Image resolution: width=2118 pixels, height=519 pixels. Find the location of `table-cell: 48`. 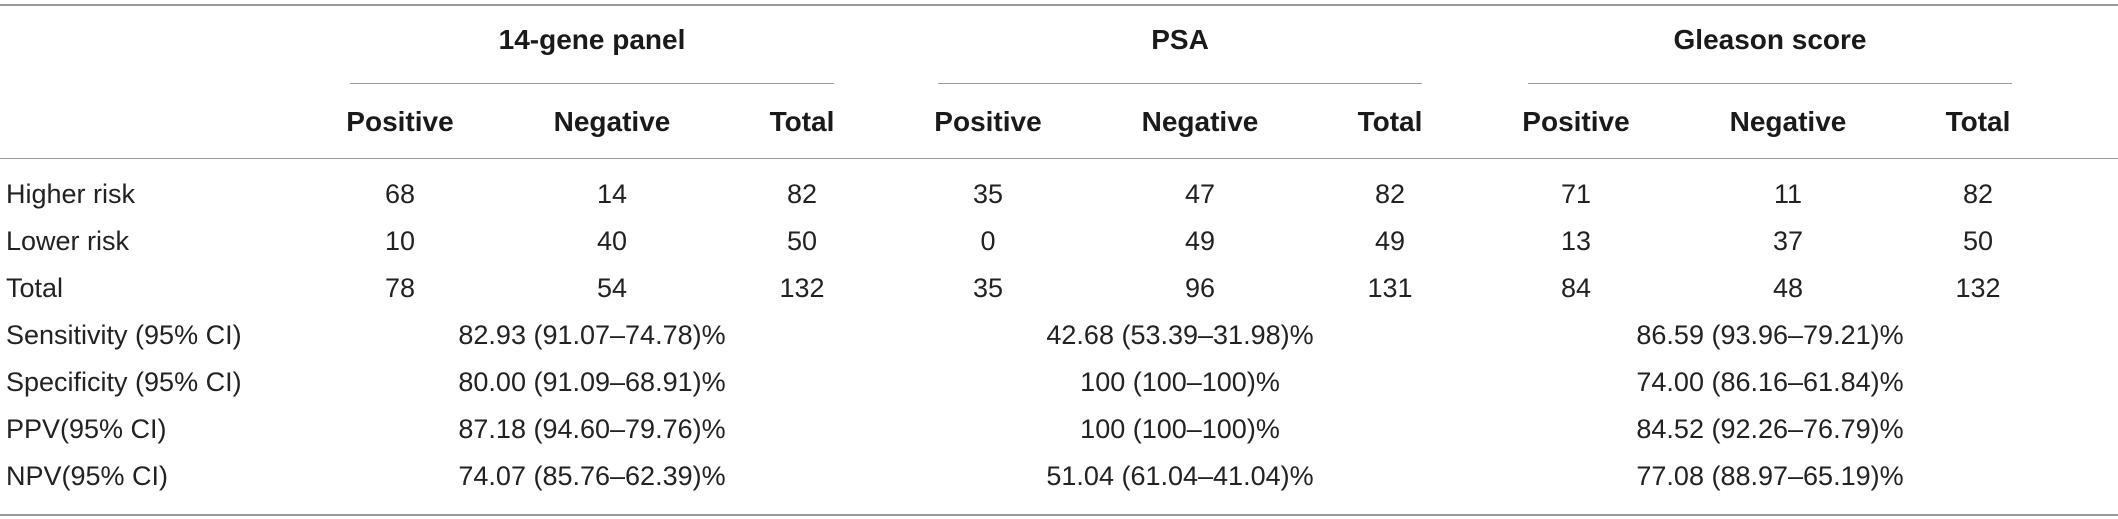

table-cell: 48 is located at coordinates (1788, 288).